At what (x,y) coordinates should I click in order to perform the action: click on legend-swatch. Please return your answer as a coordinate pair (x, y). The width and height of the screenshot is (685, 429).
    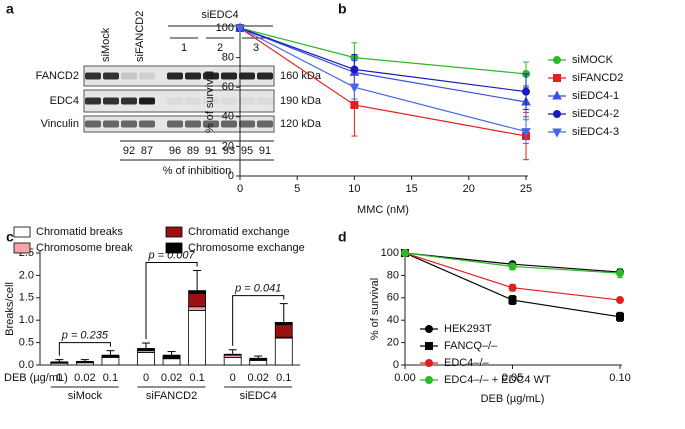
    Looking at the image, I should click on (22, 248).